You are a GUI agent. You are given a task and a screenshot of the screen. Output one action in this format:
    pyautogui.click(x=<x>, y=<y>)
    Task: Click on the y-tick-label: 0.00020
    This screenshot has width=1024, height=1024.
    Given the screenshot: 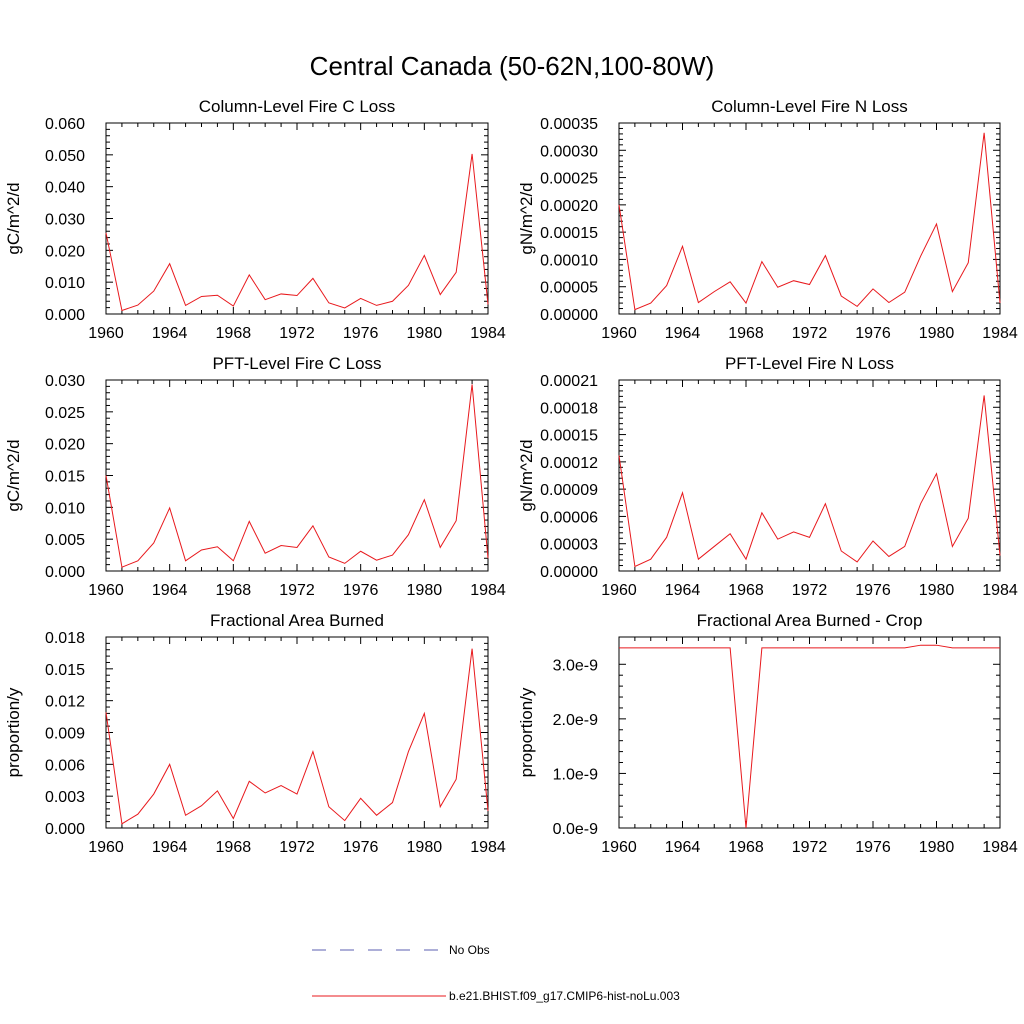 What is the action you would take?
    pyautogui.click(x=569, y=206)
    